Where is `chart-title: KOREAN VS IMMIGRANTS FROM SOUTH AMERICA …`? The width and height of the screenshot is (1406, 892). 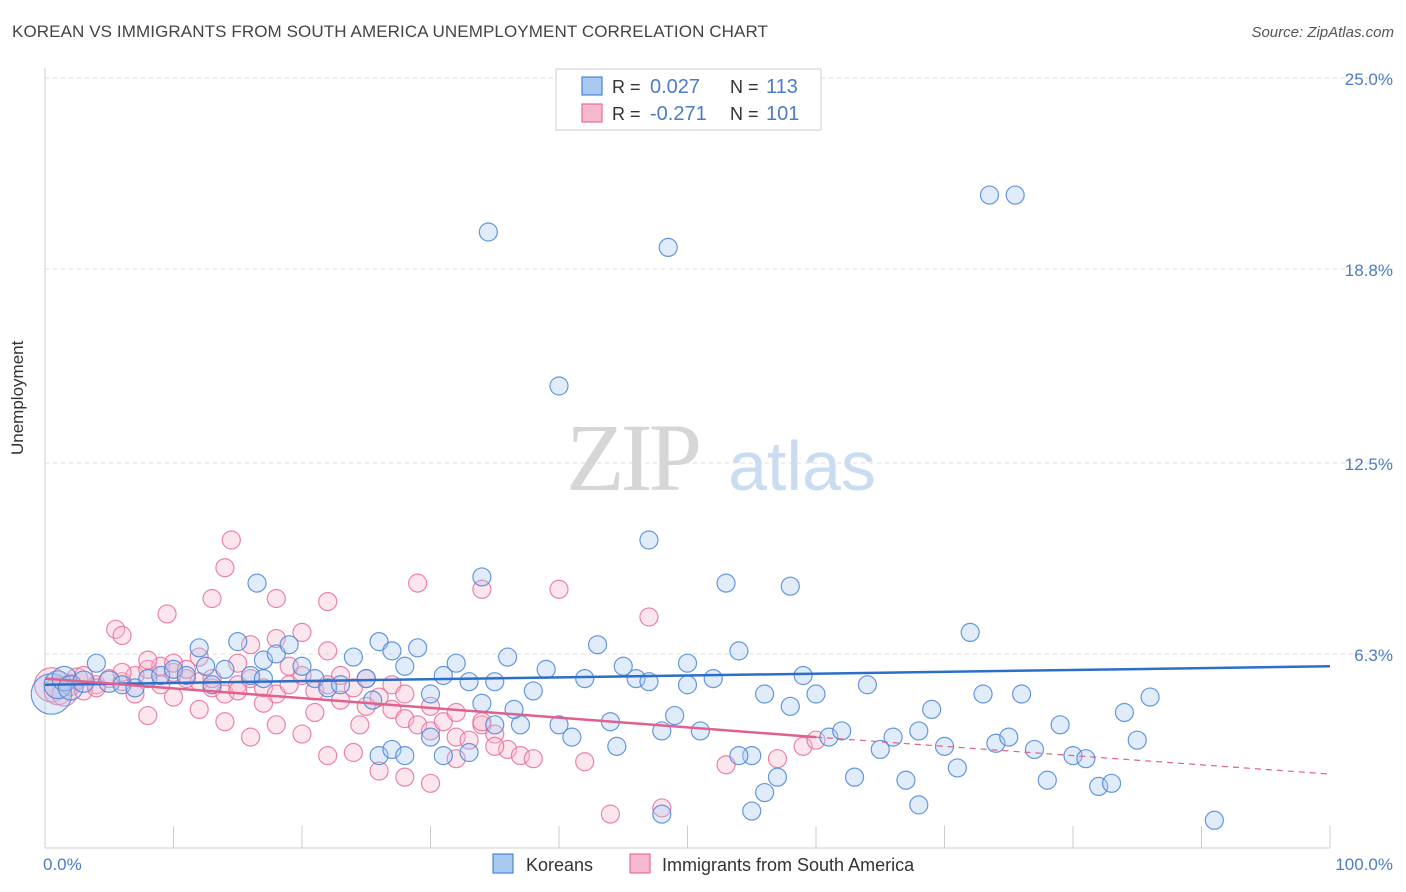 chart-title: KOREAN VS IMMIGRANTS FROM SOUTH AMERICA … is located at coordinates (390, 31).